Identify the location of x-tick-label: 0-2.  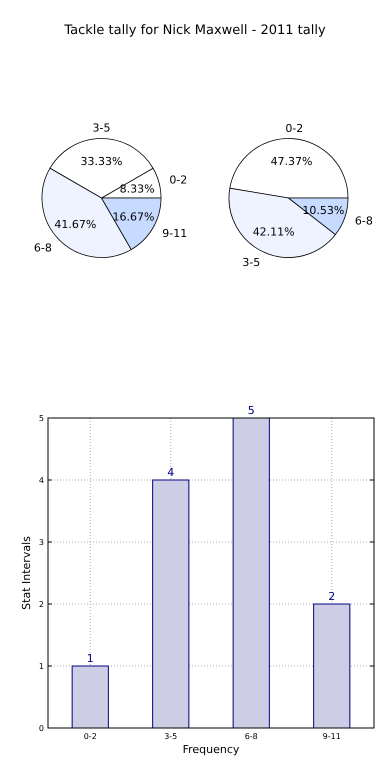
(90, 736).